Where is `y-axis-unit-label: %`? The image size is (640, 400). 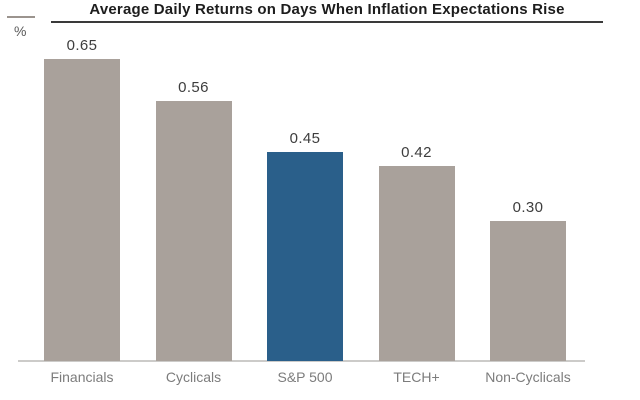
y-axis-unit-label: % is located at coordinates (20, 31).